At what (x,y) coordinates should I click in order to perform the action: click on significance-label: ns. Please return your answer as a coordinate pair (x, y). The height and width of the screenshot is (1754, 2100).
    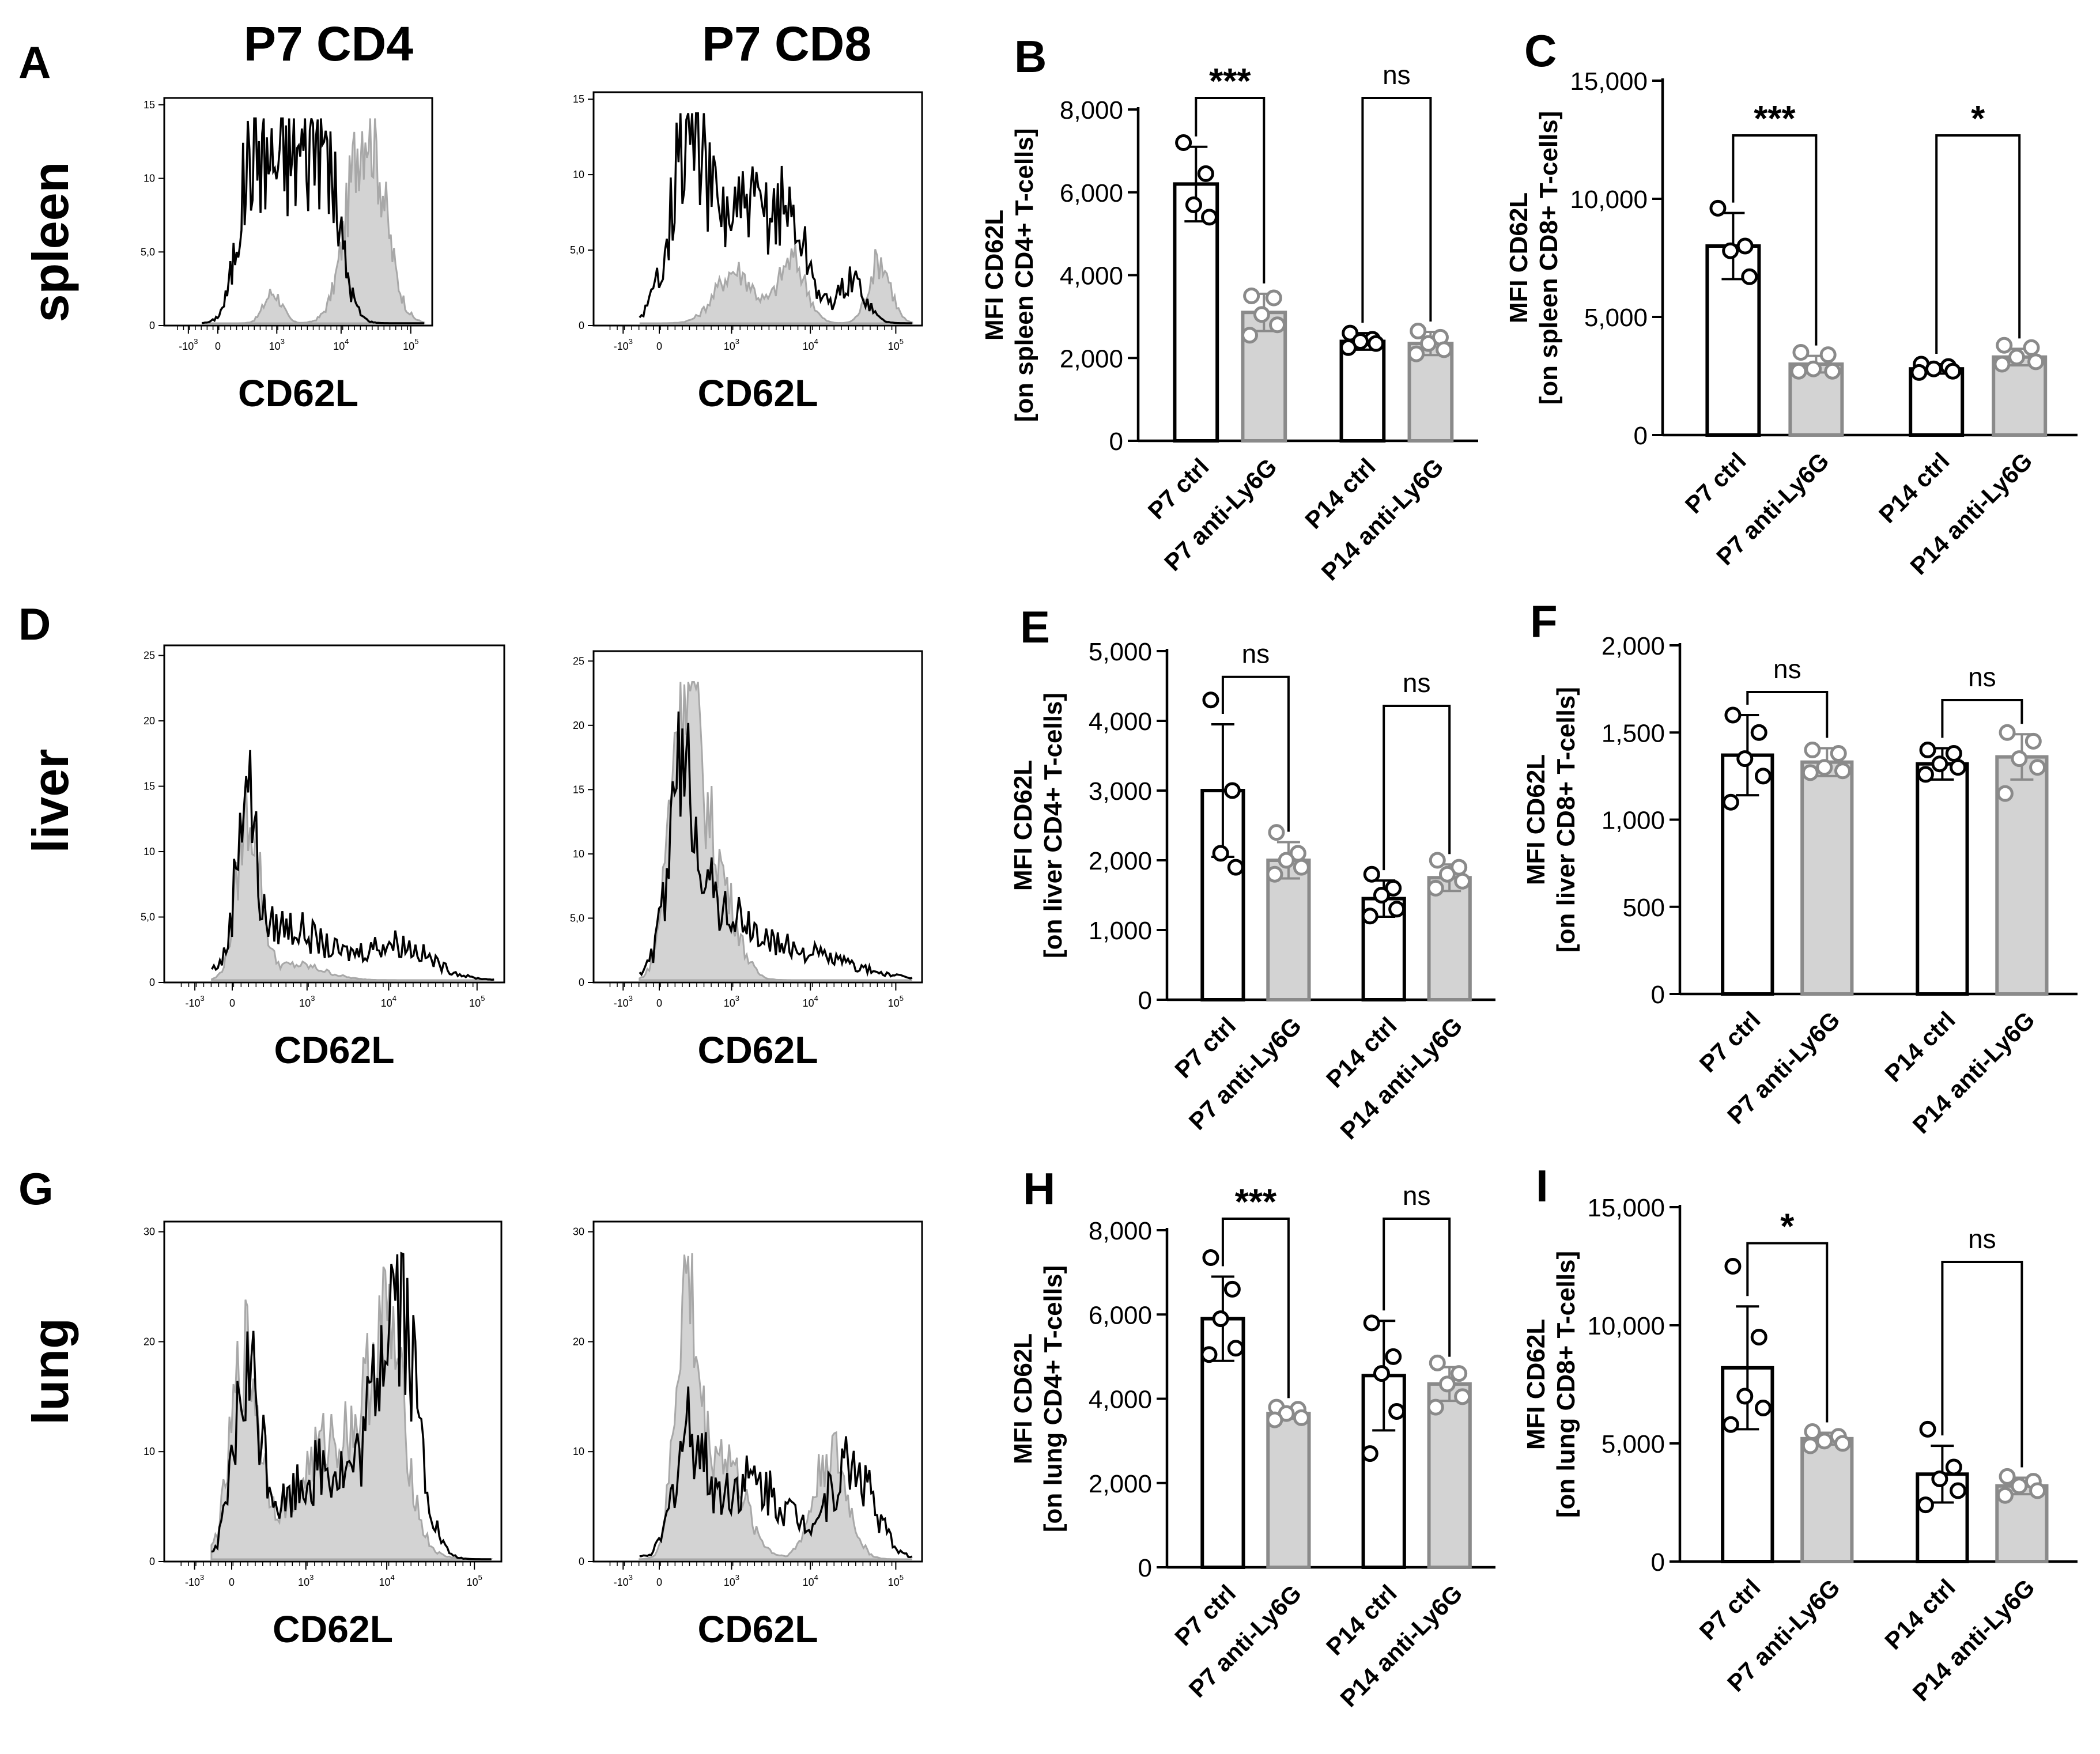
    Looking at the image, I should click on (1982, 1239).